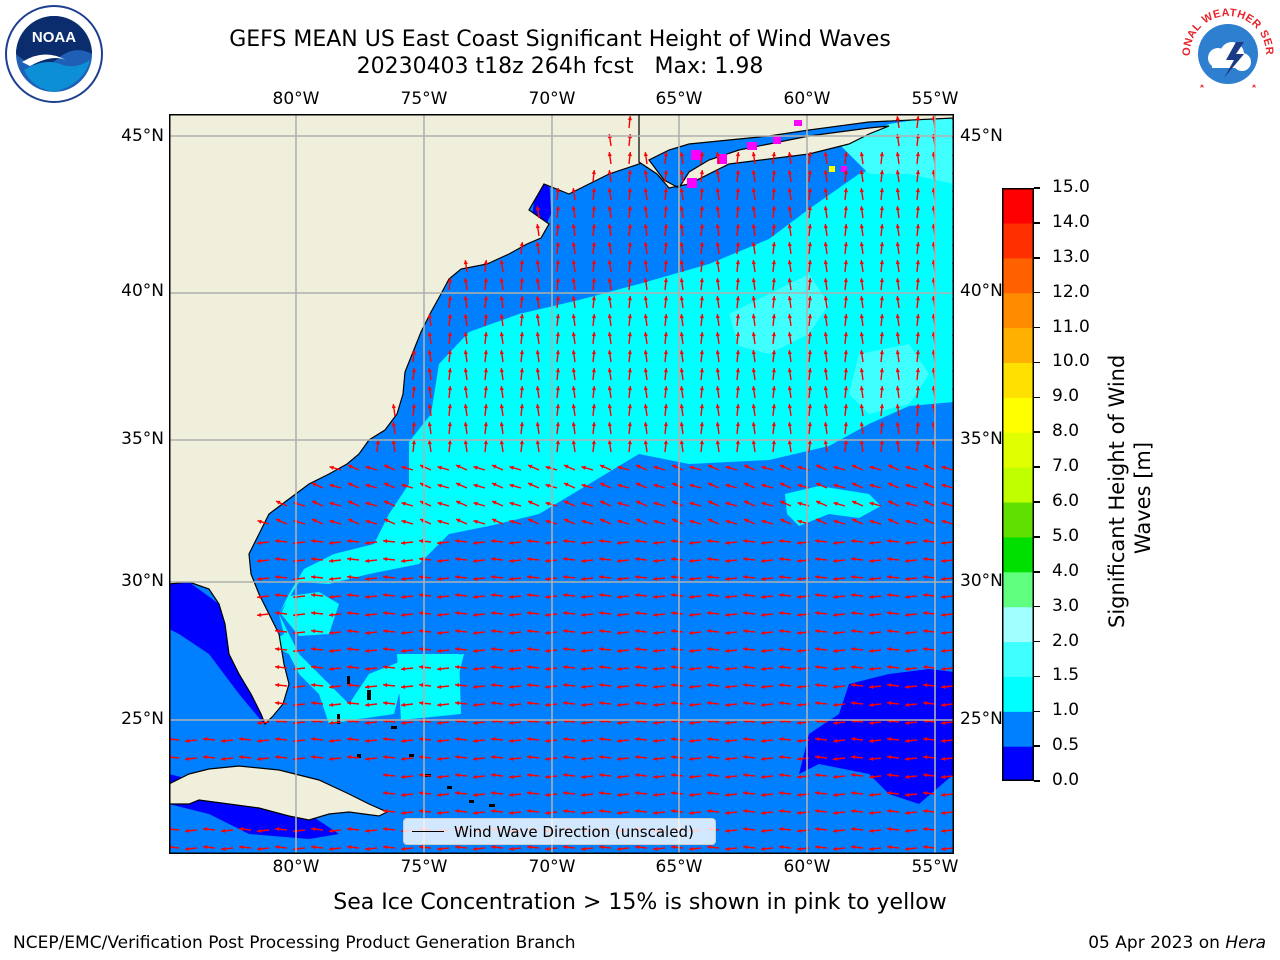 The width and height of the screenshot is (1280, 960). I want to click on colorbar-tick-label: 15.0, so click(1071, 187).